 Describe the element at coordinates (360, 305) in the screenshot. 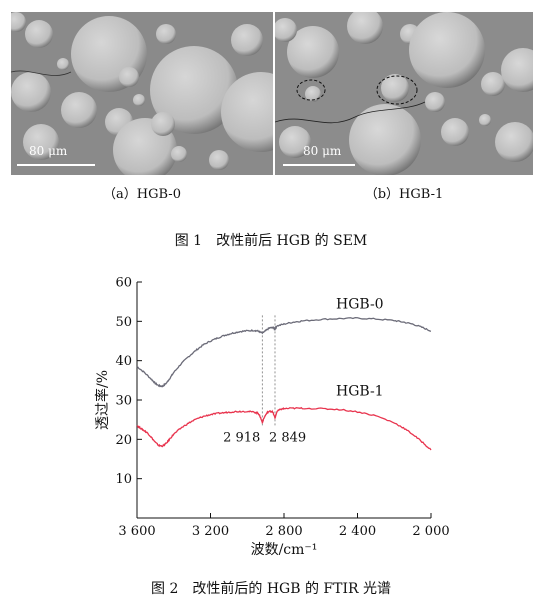

I see `series-label-hgb-0: HGB-0` at that location.